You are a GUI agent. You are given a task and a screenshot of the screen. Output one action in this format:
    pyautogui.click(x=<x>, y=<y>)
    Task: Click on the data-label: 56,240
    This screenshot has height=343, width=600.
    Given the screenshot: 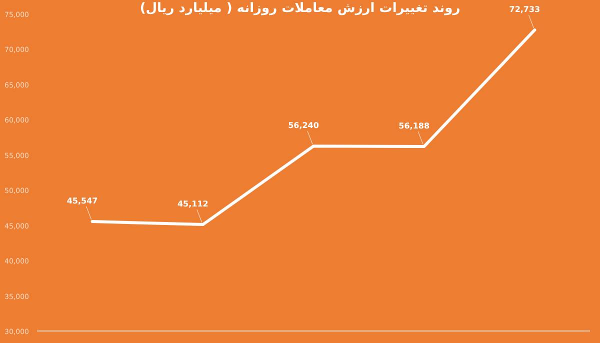 What is the action you would take?
    pyautogui.click(x=304, y=125)
    